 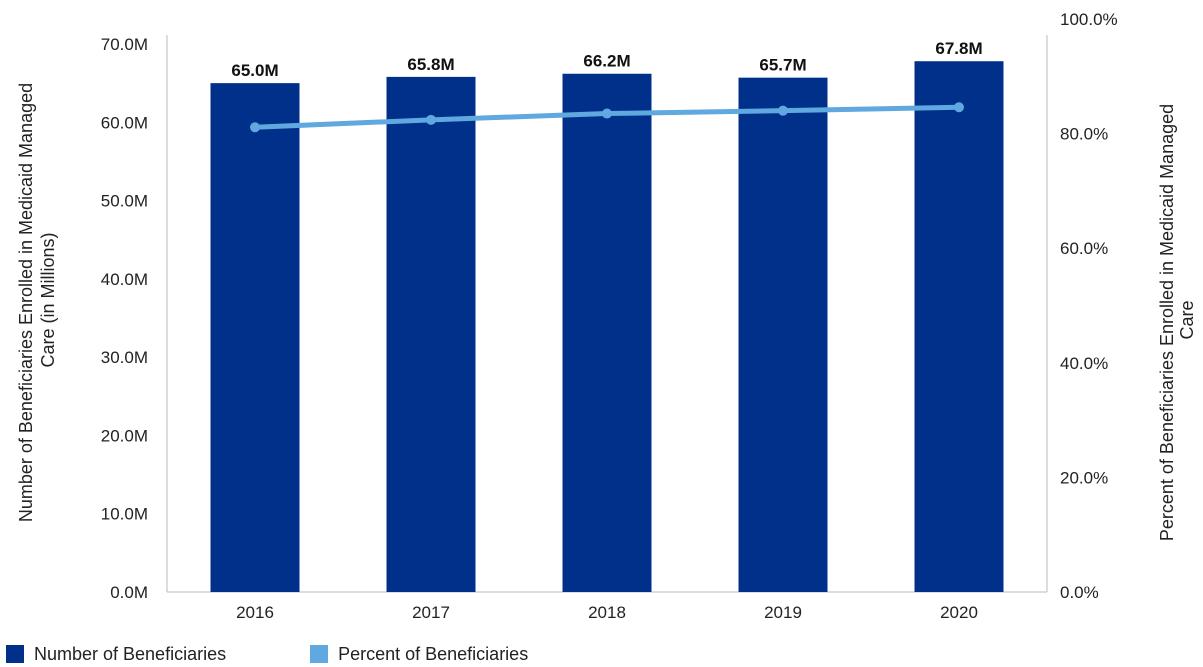 What do you see at coordinates (607, 612) in the screenshot?
I see `x-tick-2018: 2018` at bounding box center [607, 612].